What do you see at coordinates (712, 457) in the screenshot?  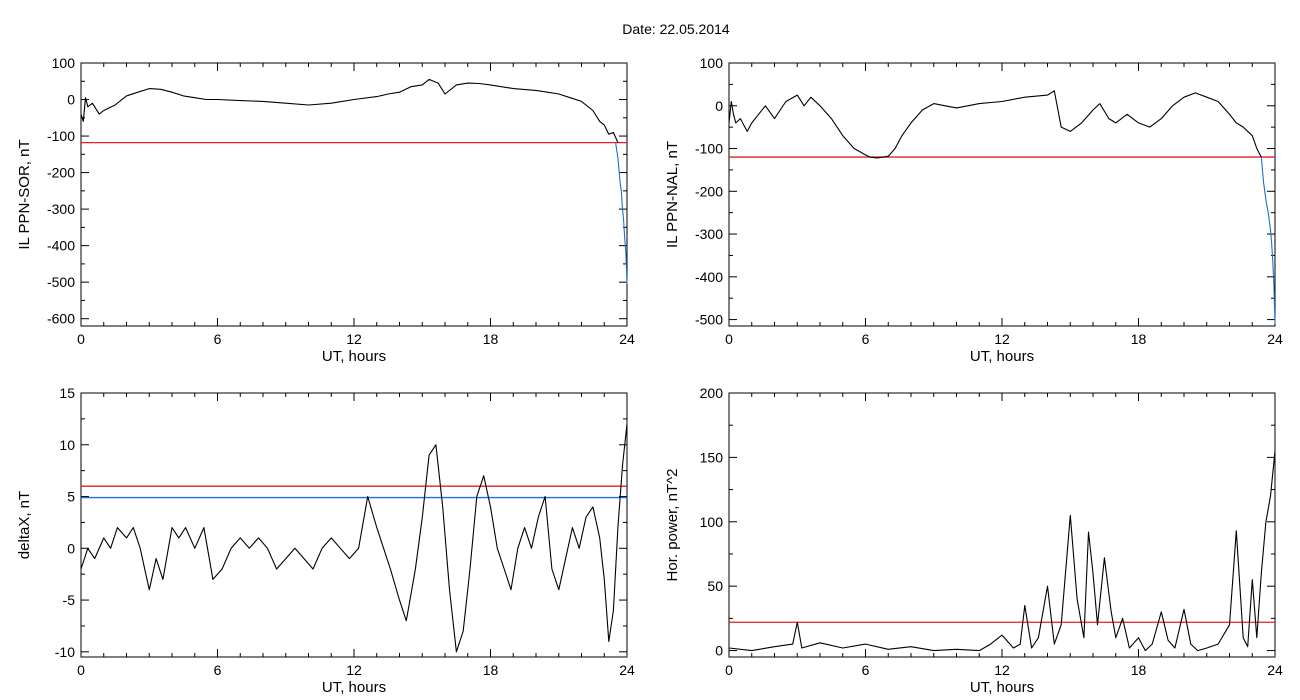 I see `y-tick-label: 150` at bounding box center [712, 457].